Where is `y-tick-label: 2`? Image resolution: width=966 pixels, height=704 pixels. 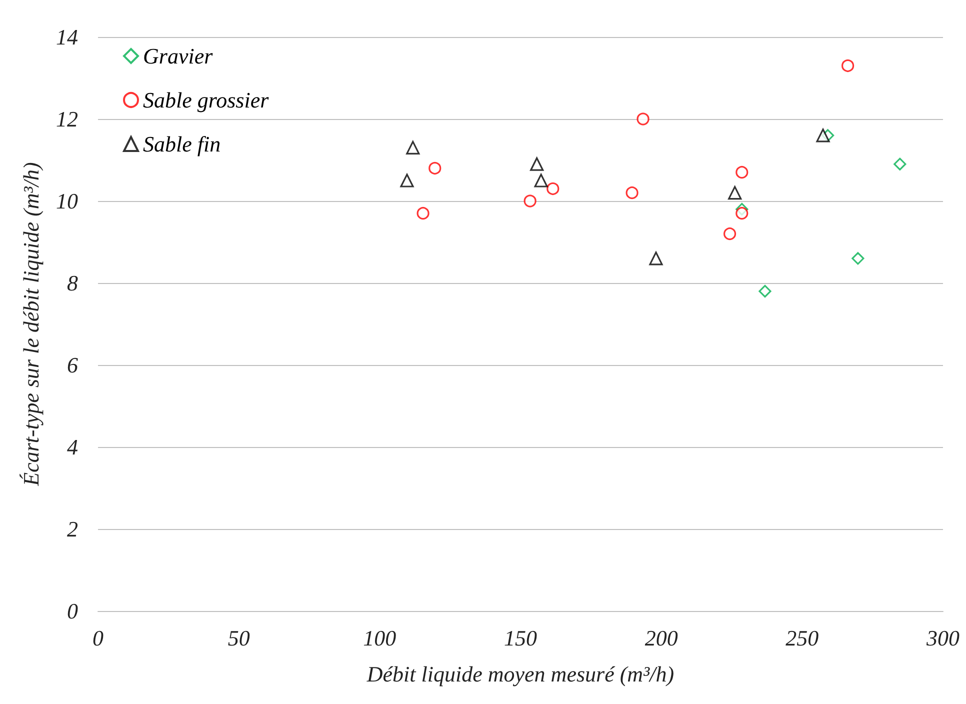 y-tick-label: 2 is located at coordinates (72, 529).